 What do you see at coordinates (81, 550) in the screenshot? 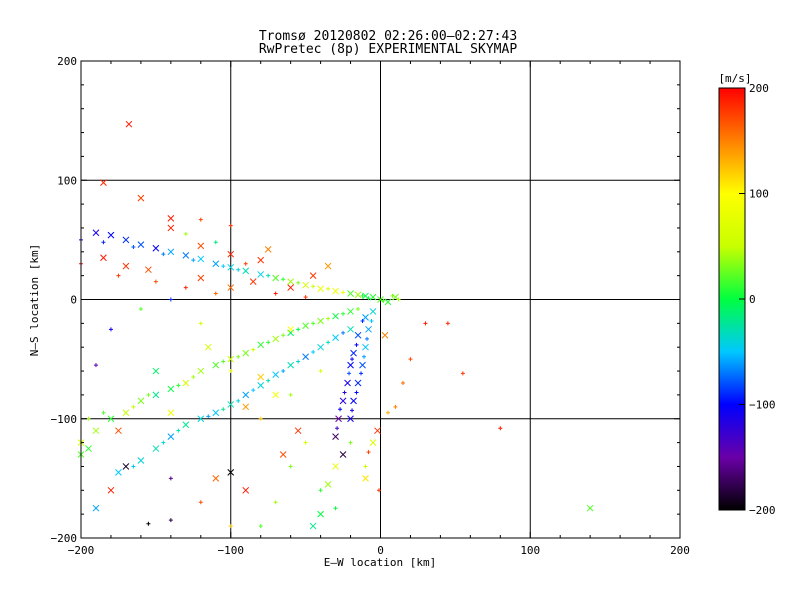
I see `x-tick-label: −200` at bounding box center [81, 550].